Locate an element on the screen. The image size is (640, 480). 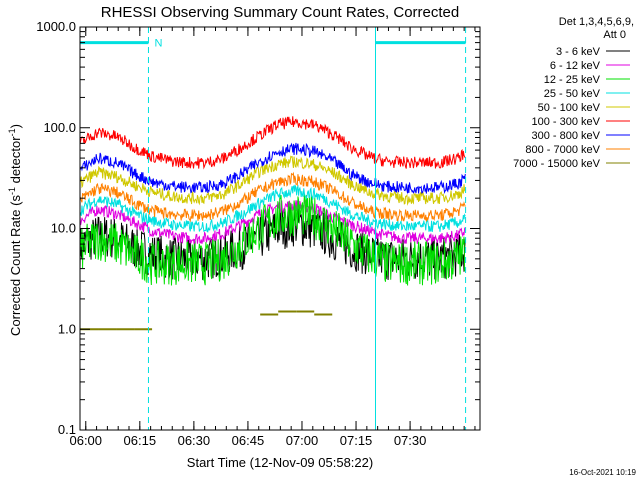
series-7-line is located at coordinates (272, 197).